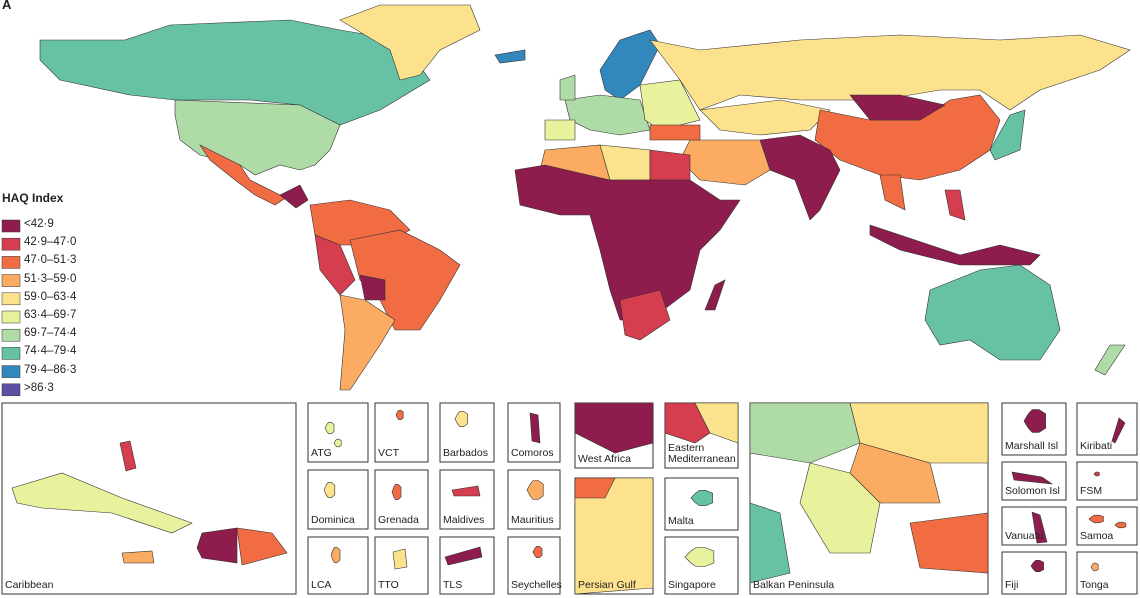 This screenshot has width=1140, height=598. I want to click on inset-label: Seychelles, so click(536, 585).